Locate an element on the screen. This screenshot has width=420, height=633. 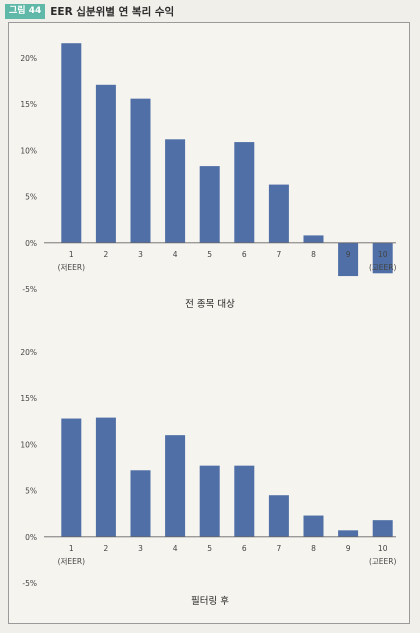
chart-title: 전 종목 대상 is located at coordinates (210, 304).